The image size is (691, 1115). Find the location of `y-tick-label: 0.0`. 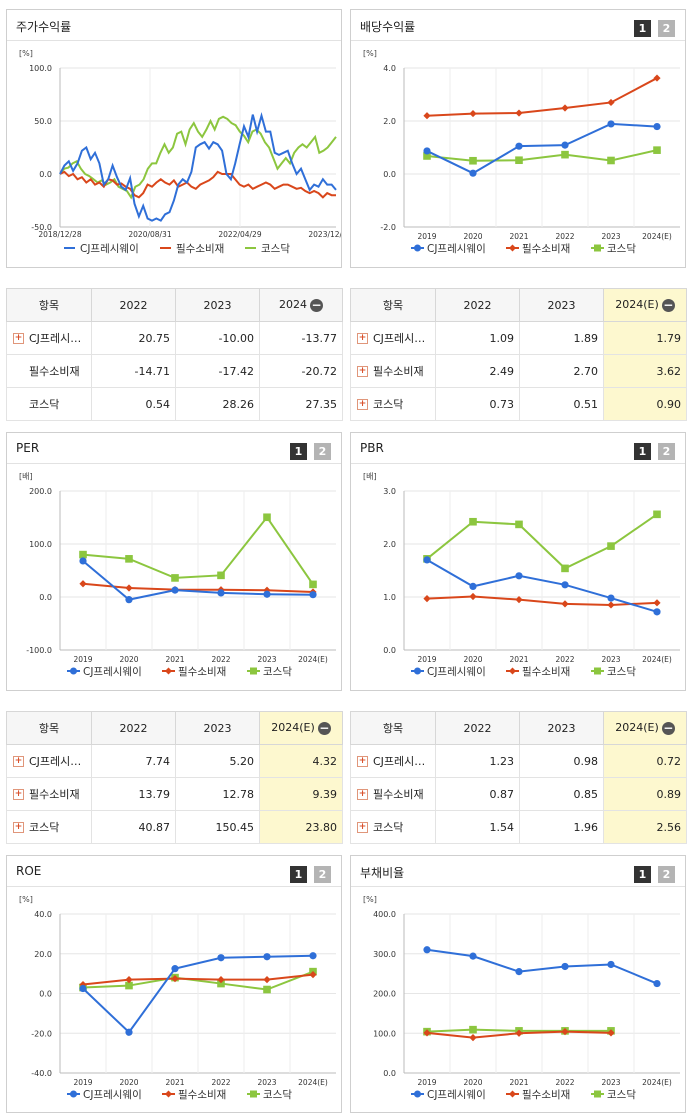

y-tick-label: 0.0 is located at coordinates (389, 1073).